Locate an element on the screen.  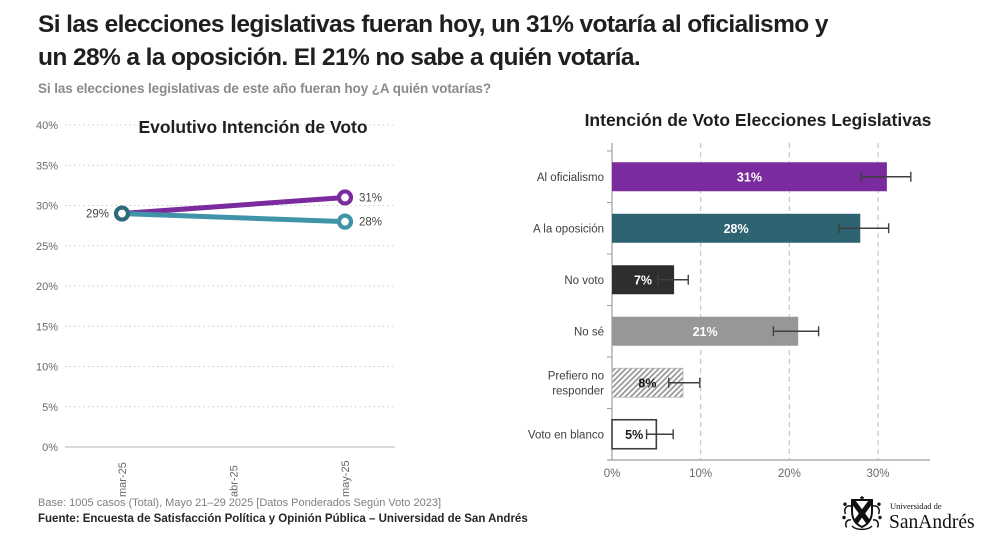
bar-category-label: Al oficialismo is located at coordinates (570, 178).